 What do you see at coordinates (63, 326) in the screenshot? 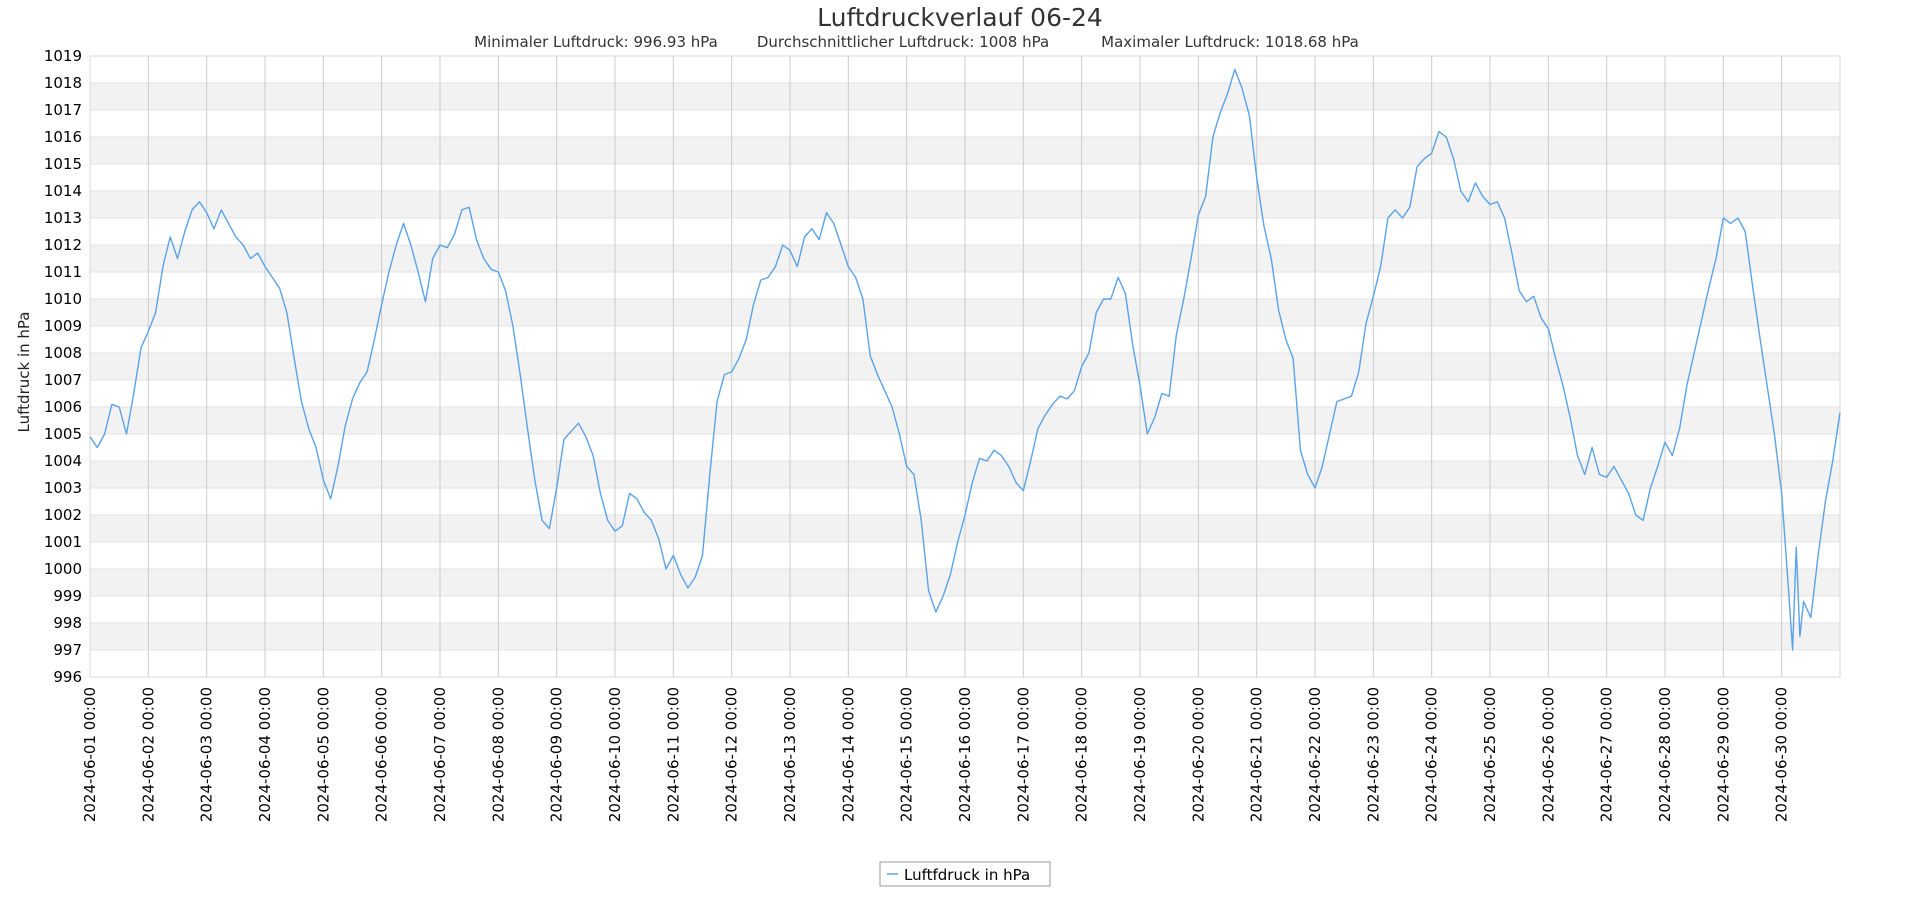
I see `y-tick-label: 1009` at bounding box center [63, 326].